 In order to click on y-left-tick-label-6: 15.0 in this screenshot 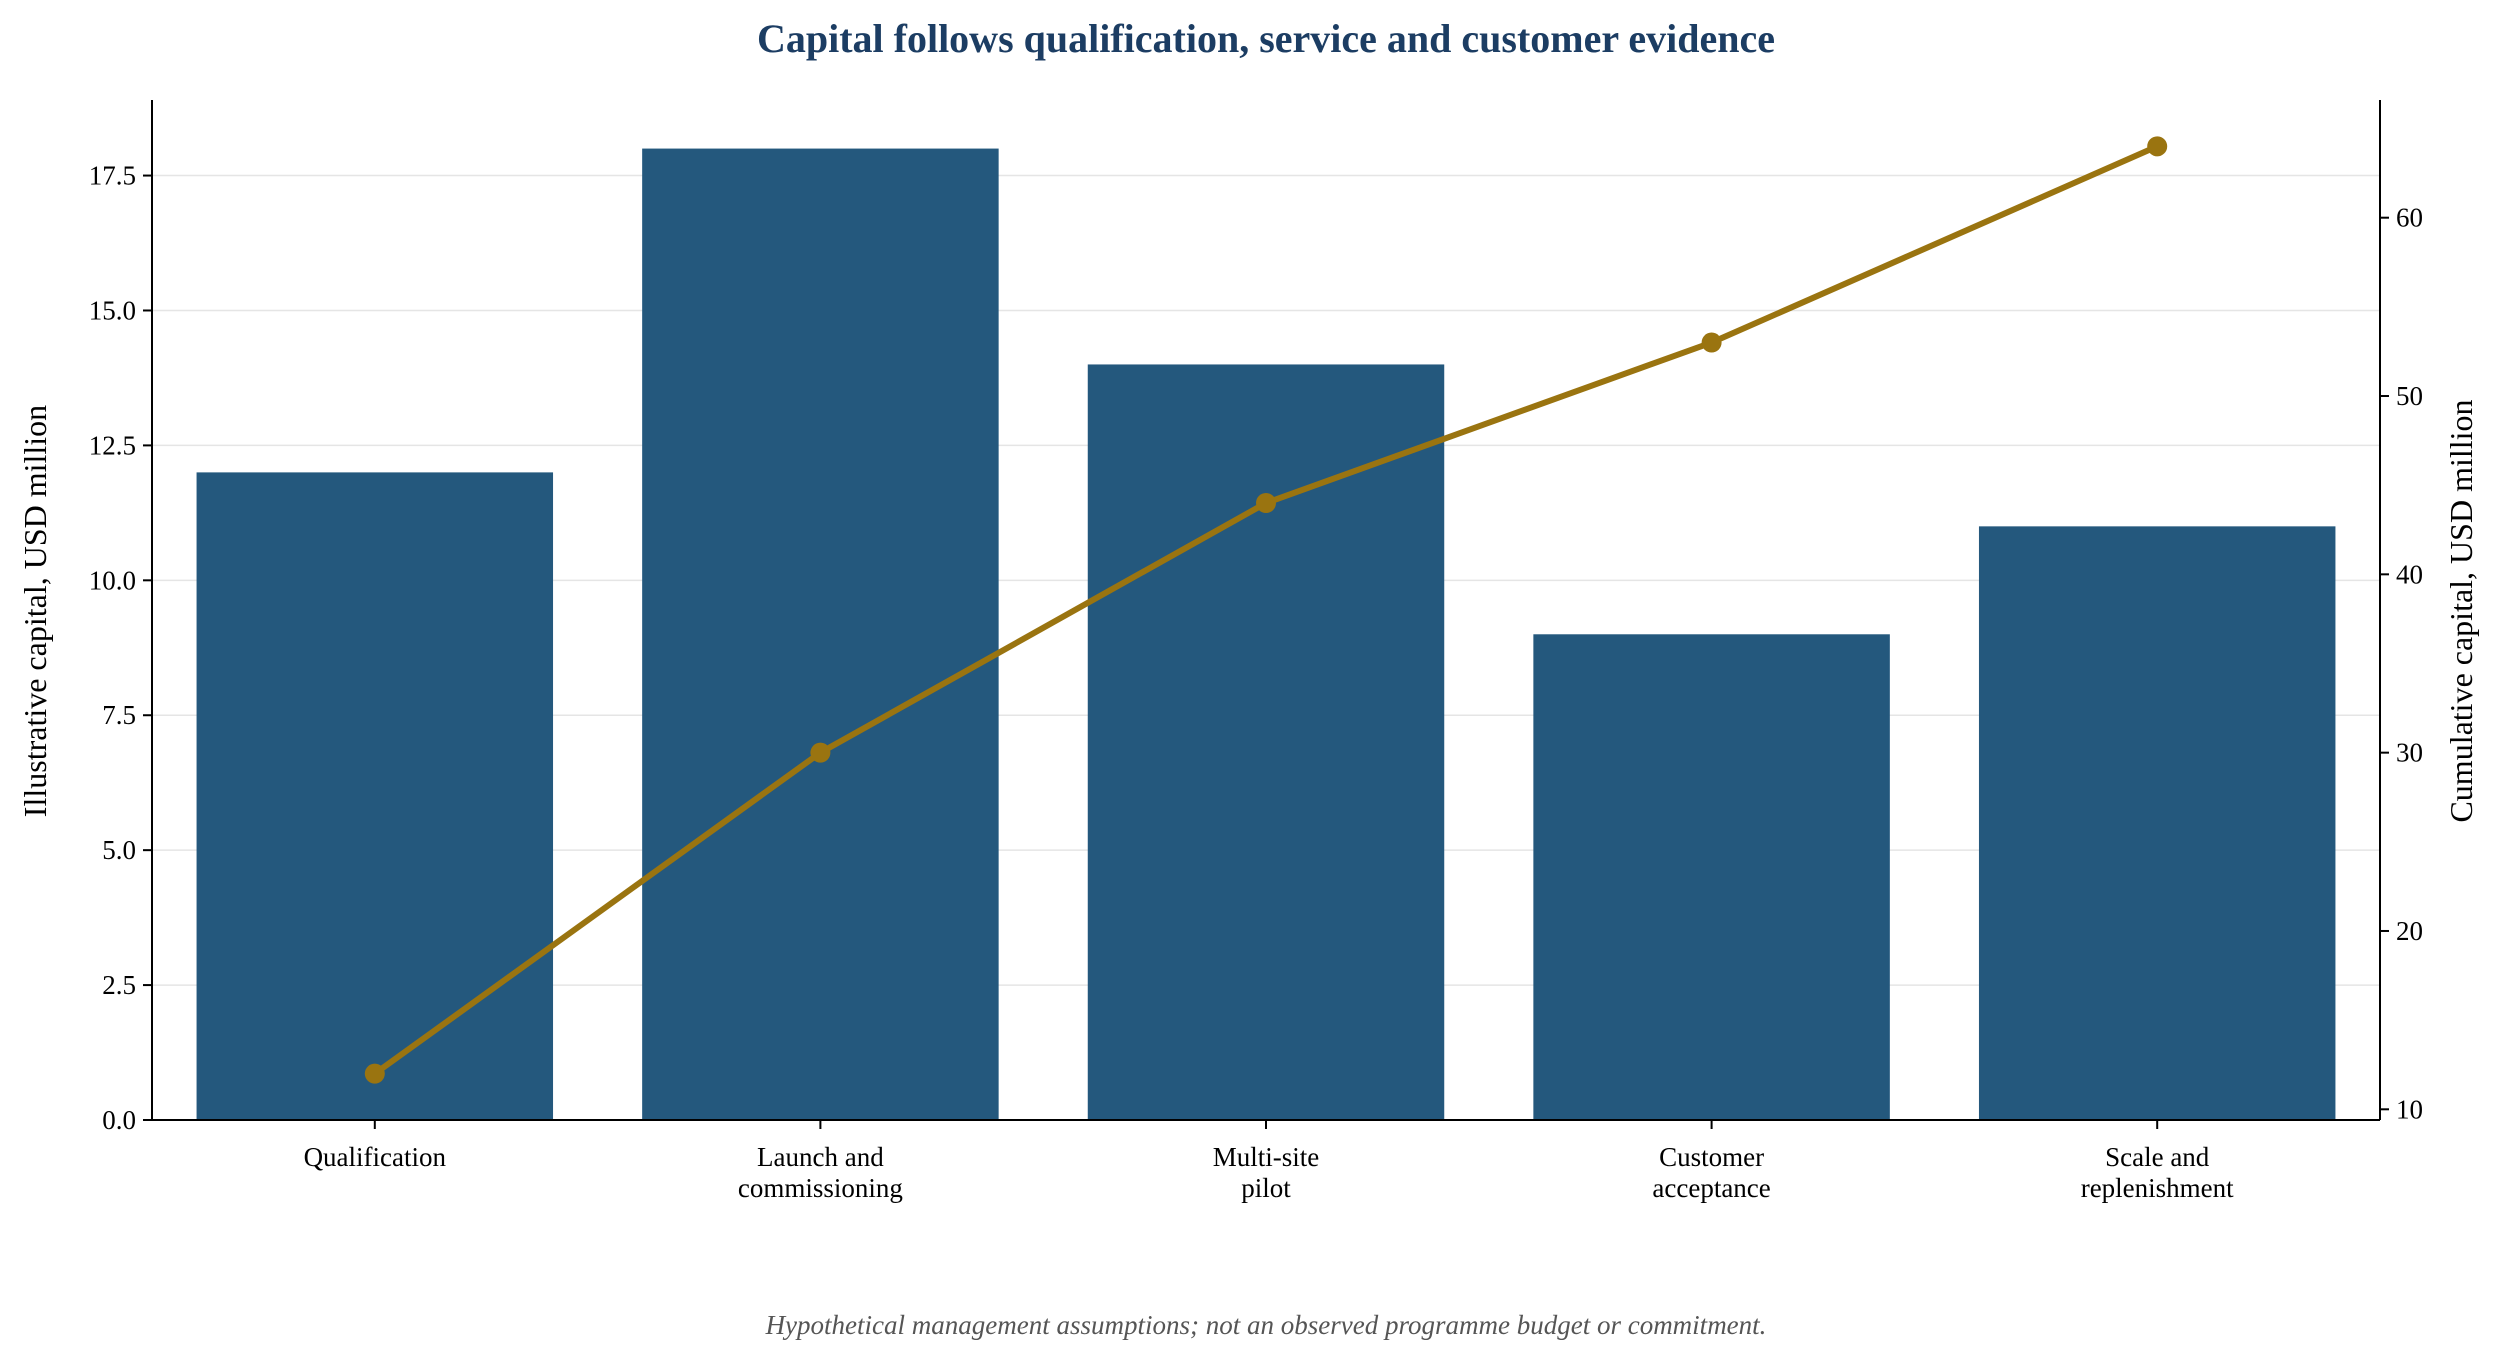, I will do `click(112, 310)`.